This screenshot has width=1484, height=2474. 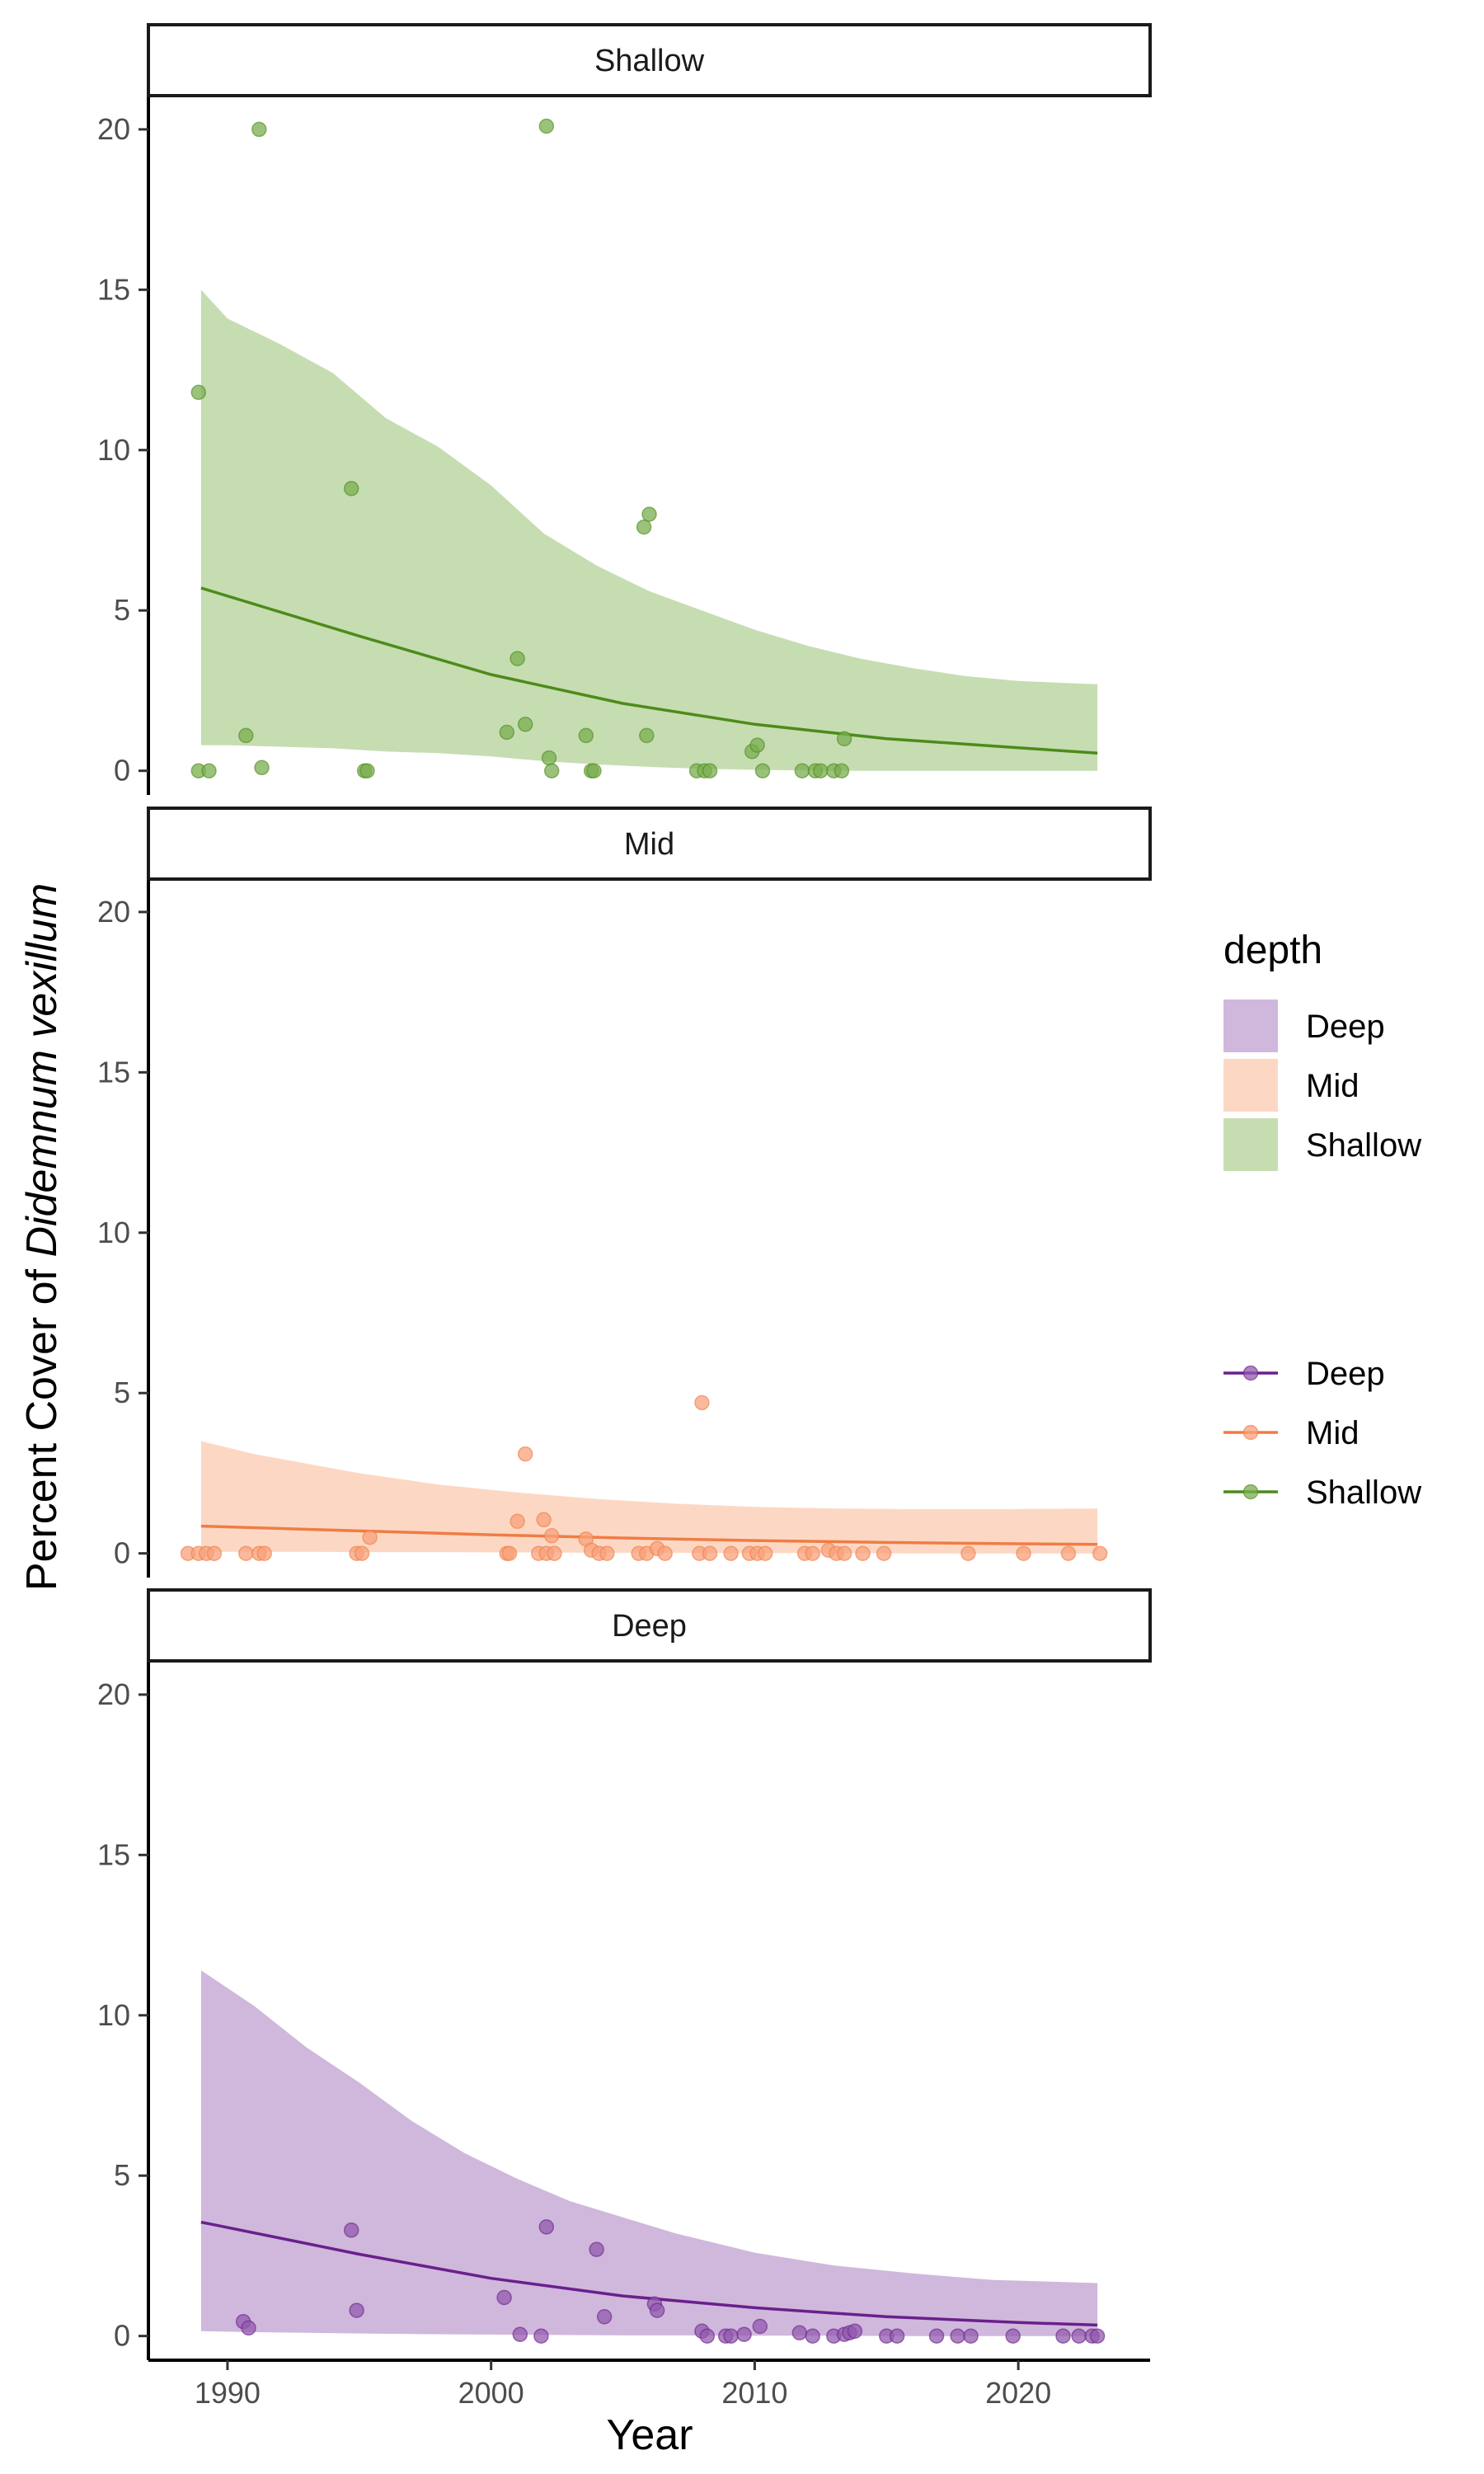 I want to click on legend-point-swatch-mid, so click(x=1250, y=1432).